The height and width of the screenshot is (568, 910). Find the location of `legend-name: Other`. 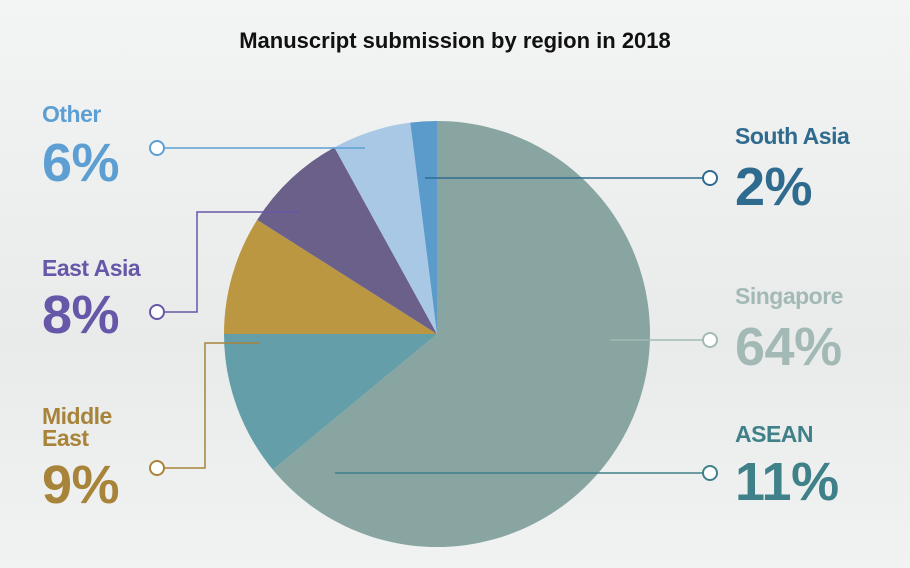

legend-name: Other is located at coordinates (71, 114).